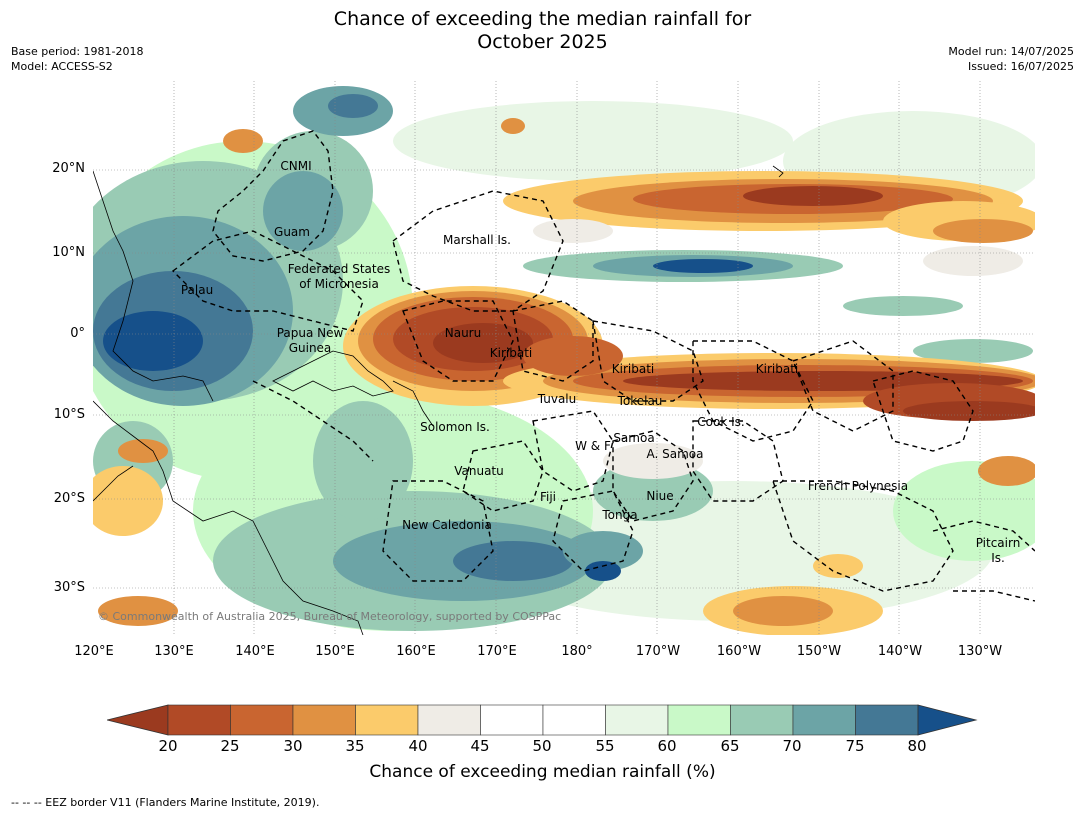 This screenshot has width=1085, height=816. What do you see at coordinates (416, 651) in the screenshot?
I see `x-tick: 160°E` at bounding box center [416, 651].